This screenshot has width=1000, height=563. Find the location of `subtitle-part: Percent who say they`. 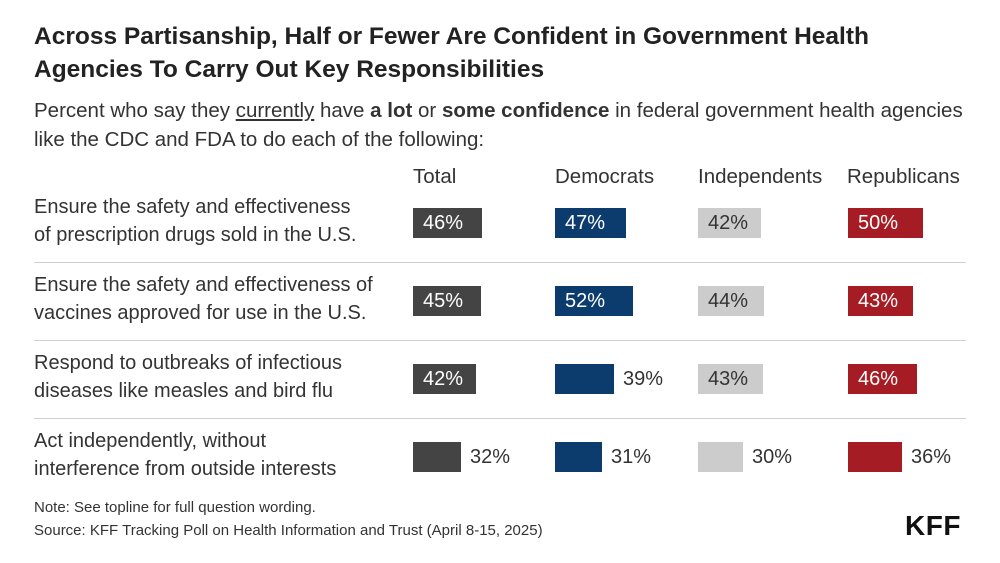

subtitle-part: Percent who say they is located at coordinates (135, 110).